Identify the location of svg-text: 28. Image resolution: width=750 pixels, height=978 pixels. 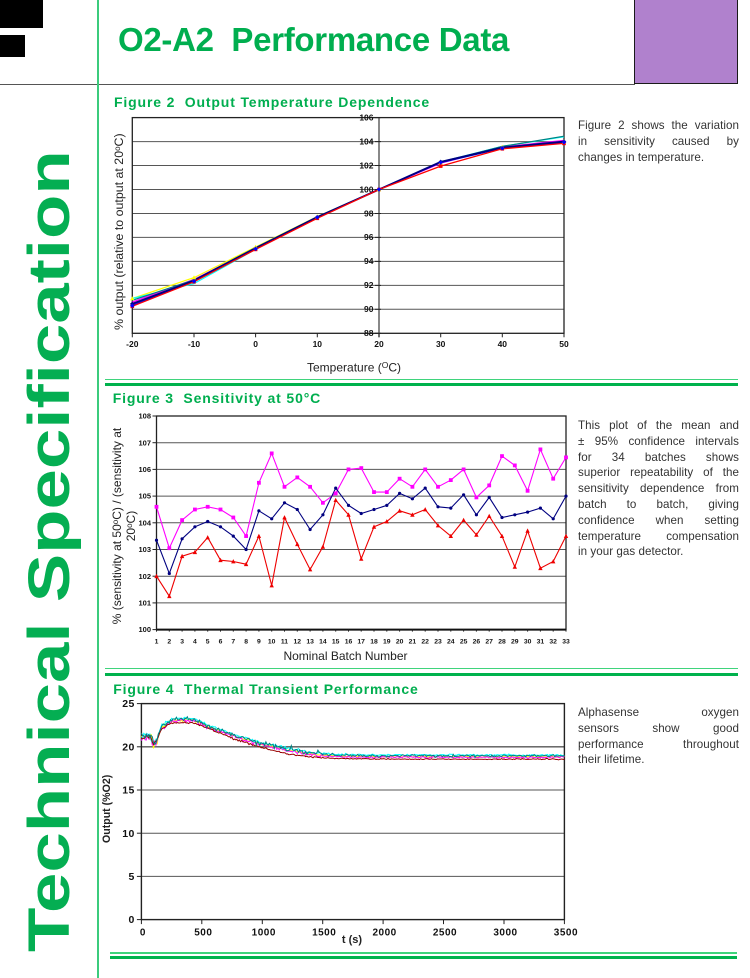
(502, 642).